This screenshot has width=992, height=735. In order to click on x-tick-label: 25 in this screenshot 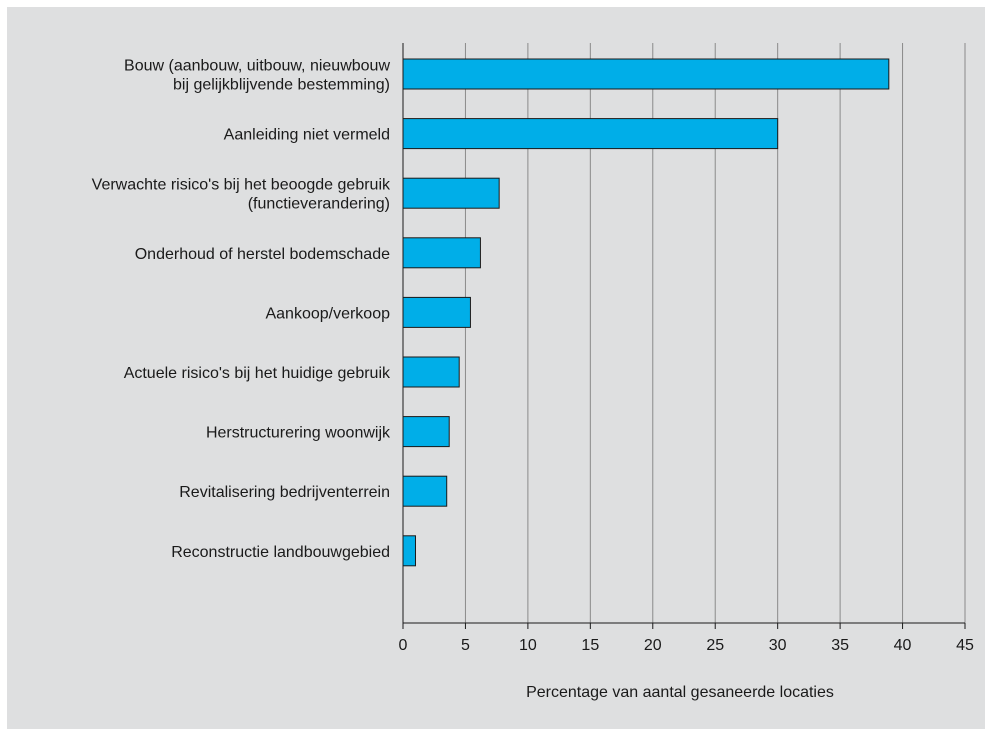, I will do `click(715, 645)`.